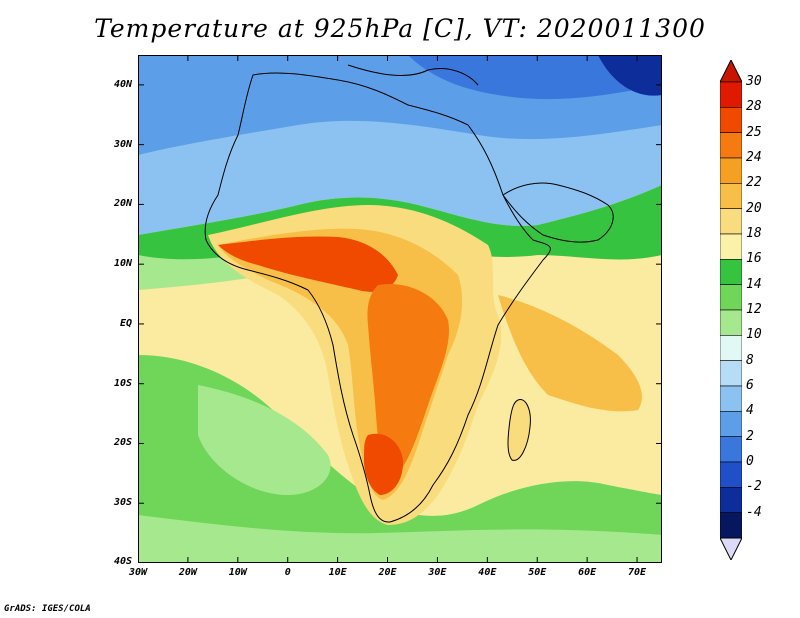 The image size is (800, 618). I want to click on lat-tick-label: 40N, so click(122, 84).